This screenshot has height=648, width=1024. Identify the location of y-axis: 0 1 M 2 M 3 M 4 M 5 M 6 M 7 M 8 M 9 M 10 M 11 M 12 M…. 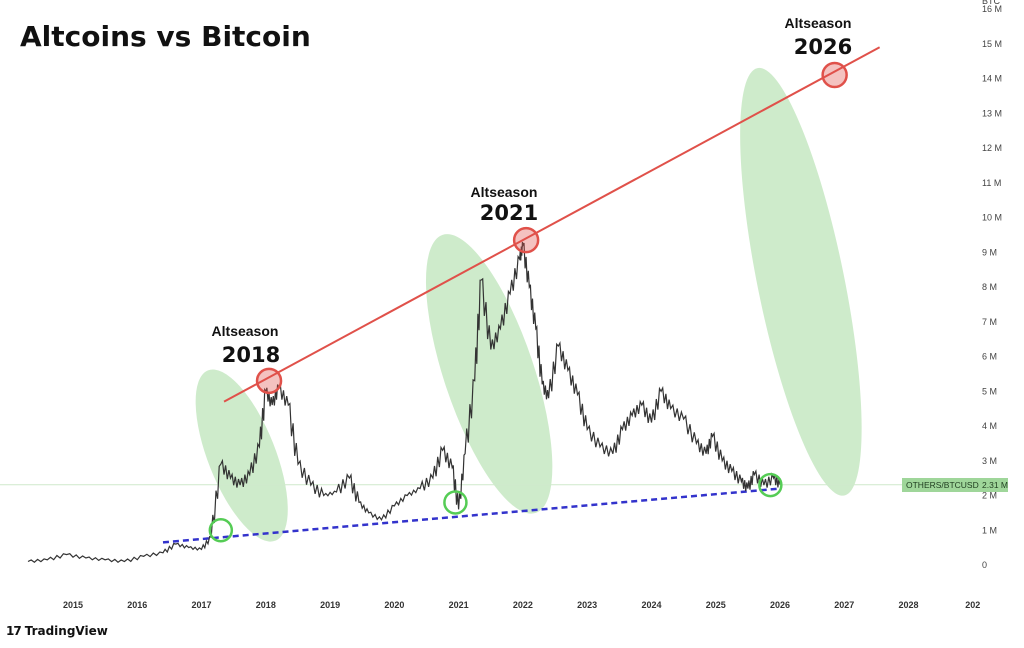
(992, 285).